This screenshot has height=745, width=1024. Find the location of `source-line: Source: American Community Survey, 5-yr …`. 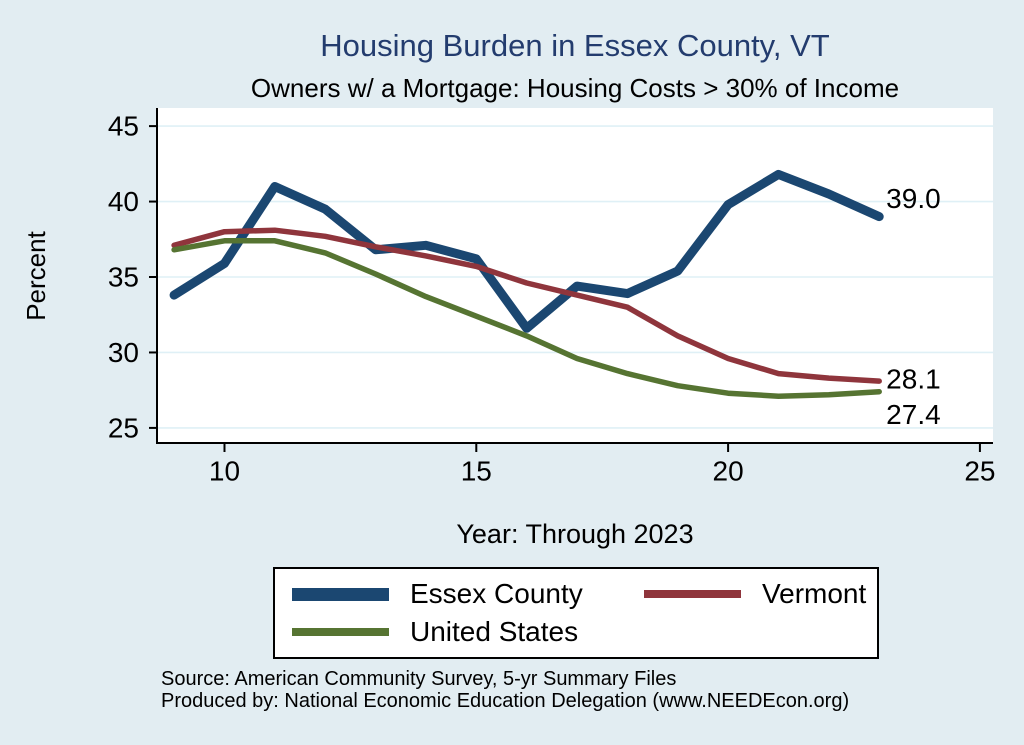

source-line: Source: American Community Survey, 5-yr … is located at coordinates (419, 679).